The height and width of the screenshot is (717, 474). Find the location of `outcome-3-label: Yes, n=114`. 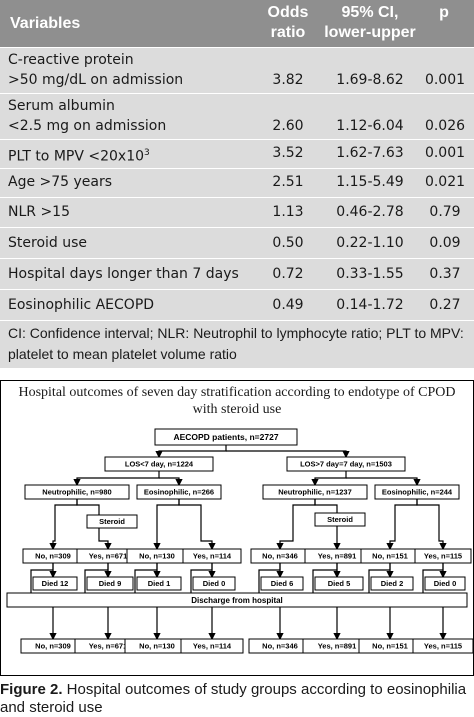

outcome-3-label: Yes, n=114 is located at coordinates (212, 646).